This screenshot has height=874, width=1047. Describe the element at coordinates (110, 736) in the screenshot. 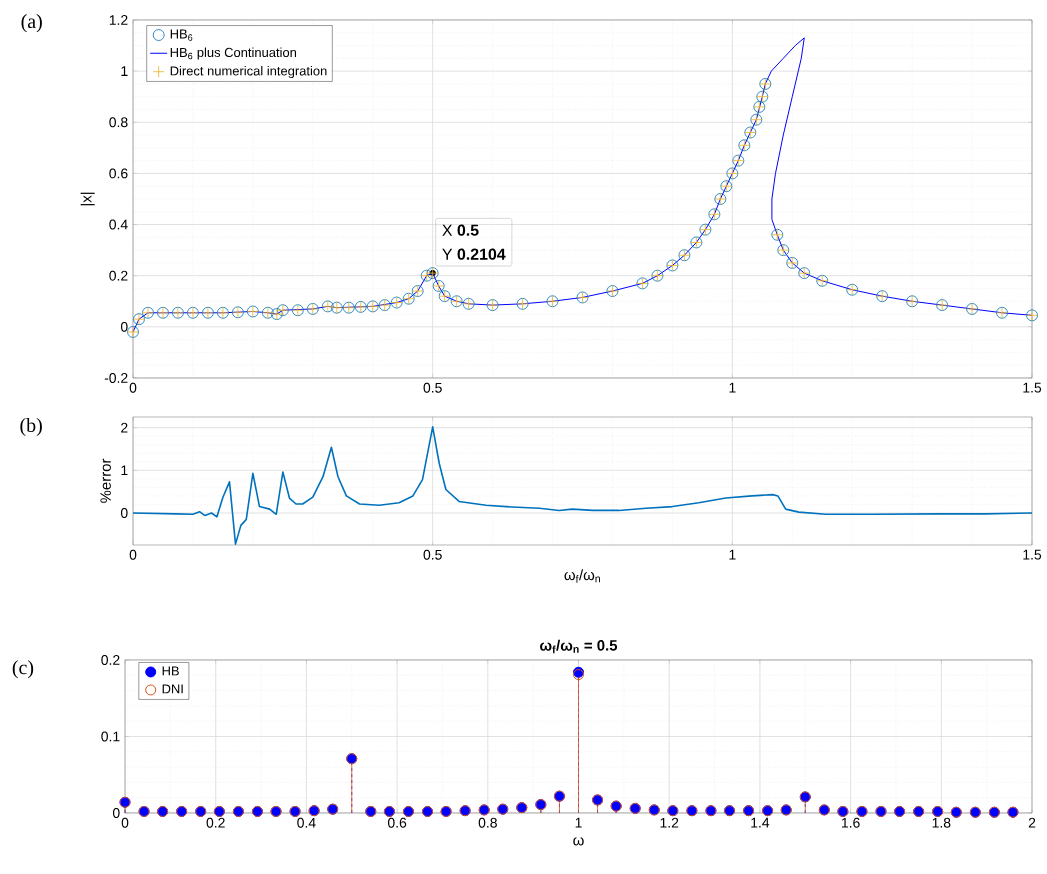

I see `y-tick-label: 0.1` at that location.